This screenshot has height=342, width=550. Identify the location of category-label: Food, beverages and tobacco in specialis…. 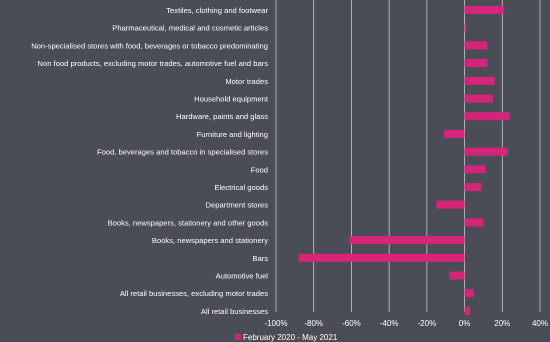
(182, 152).